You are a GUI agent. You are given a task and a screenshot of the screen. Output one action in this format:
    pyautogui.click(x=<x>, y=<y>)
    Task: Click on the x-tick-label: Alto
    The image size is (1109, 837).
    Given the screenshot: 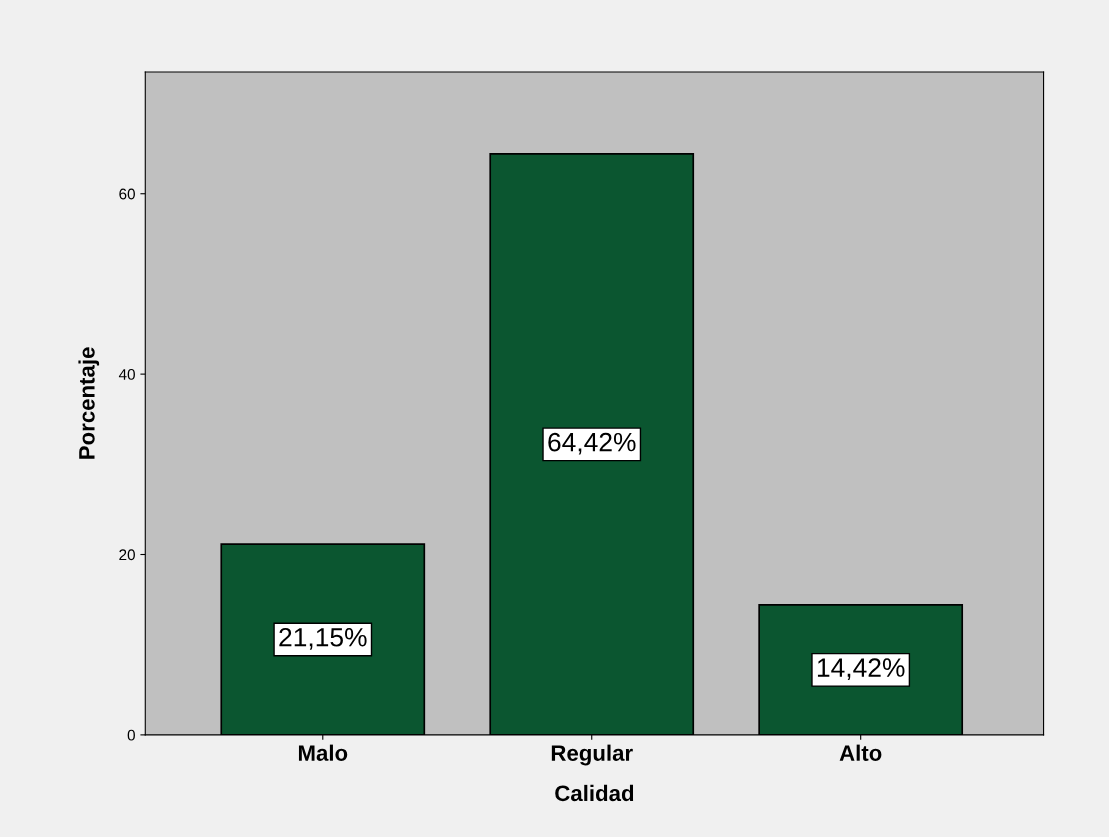 What is the action you would take?
    pyautogui.click(x=860, y=752)
    